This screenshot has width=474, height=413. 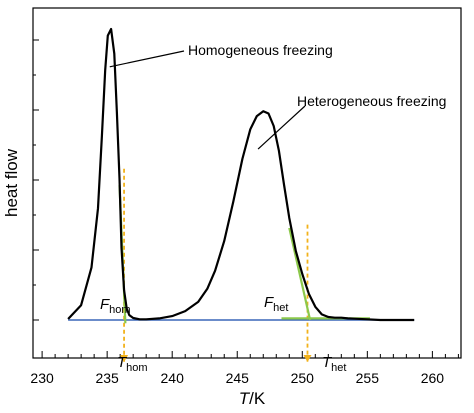 I want to click on x-tick-label: 250, so click(x=303, y=378).